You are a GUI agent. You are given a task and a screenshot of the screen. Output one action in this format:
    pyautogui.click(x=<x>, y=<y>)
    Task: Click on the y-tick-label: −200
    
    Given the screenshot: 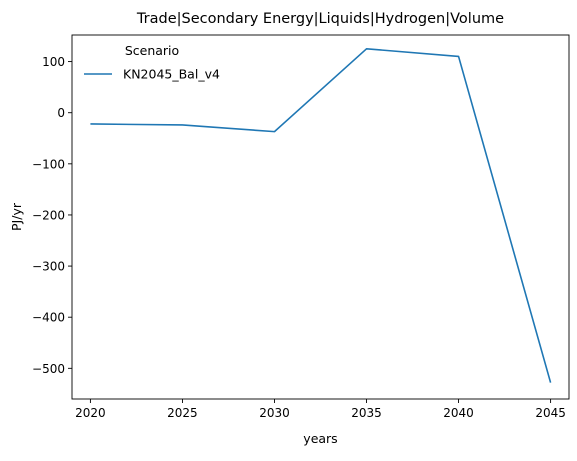 What is the action you would take?
    pyautogui.click(x=48, y=215)
    